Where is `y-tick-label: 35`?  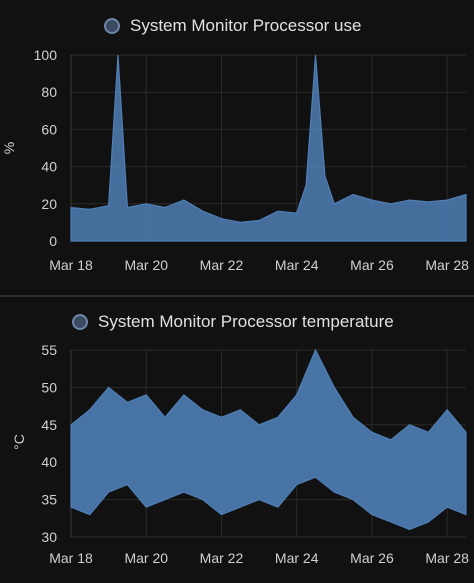 y-tick-label: 35 is located at coordinates (49, 500).